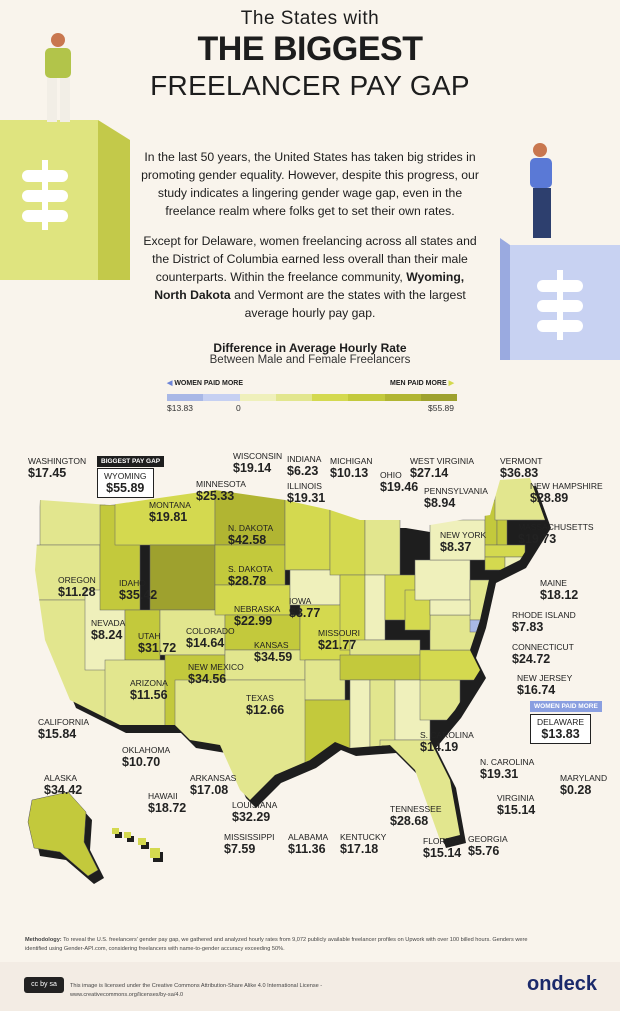  I want to click on state-label-georgia: Georgia $5.76, so click(488, 846).